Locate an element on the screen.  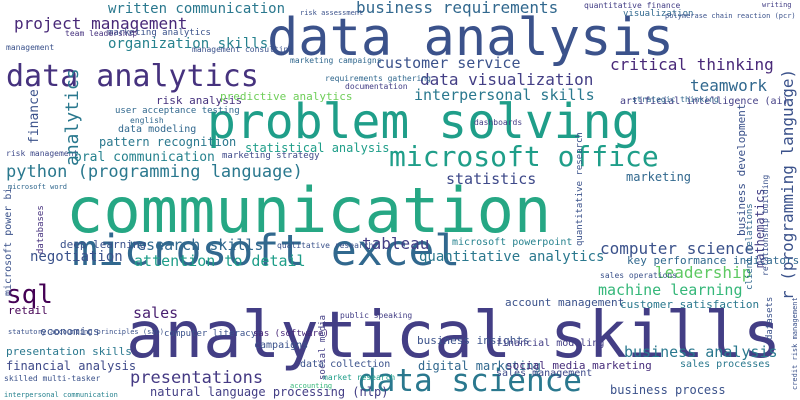
word: sas (software) is located at coordinates (291, 334).